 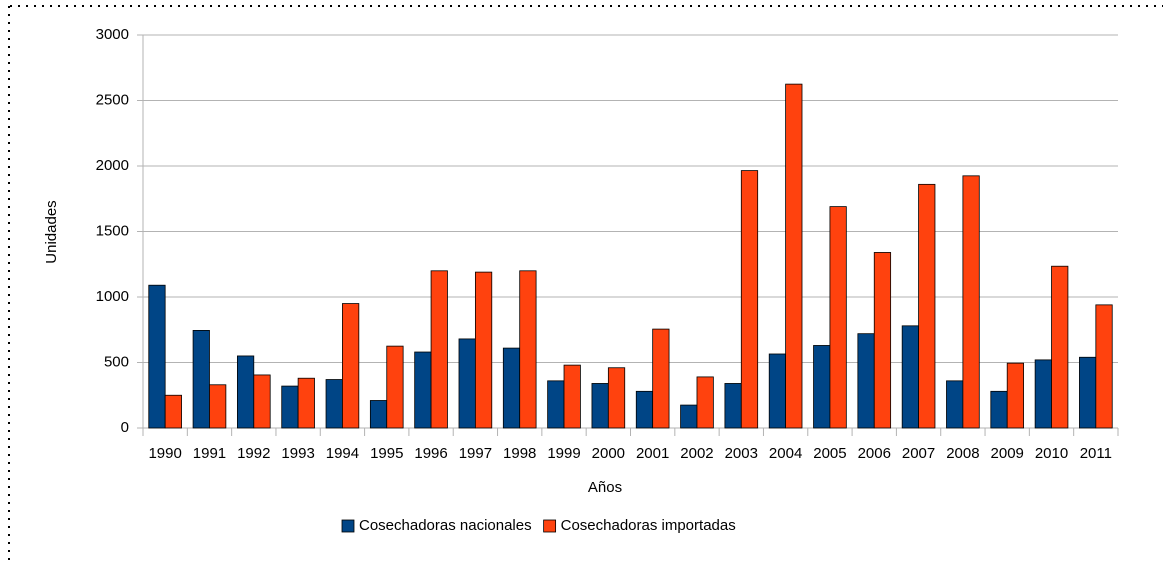 What do you see at coordinates (253, 453) in the screenshot?
I see `x-tick-label: 1992` at bounding box center [253, 453].